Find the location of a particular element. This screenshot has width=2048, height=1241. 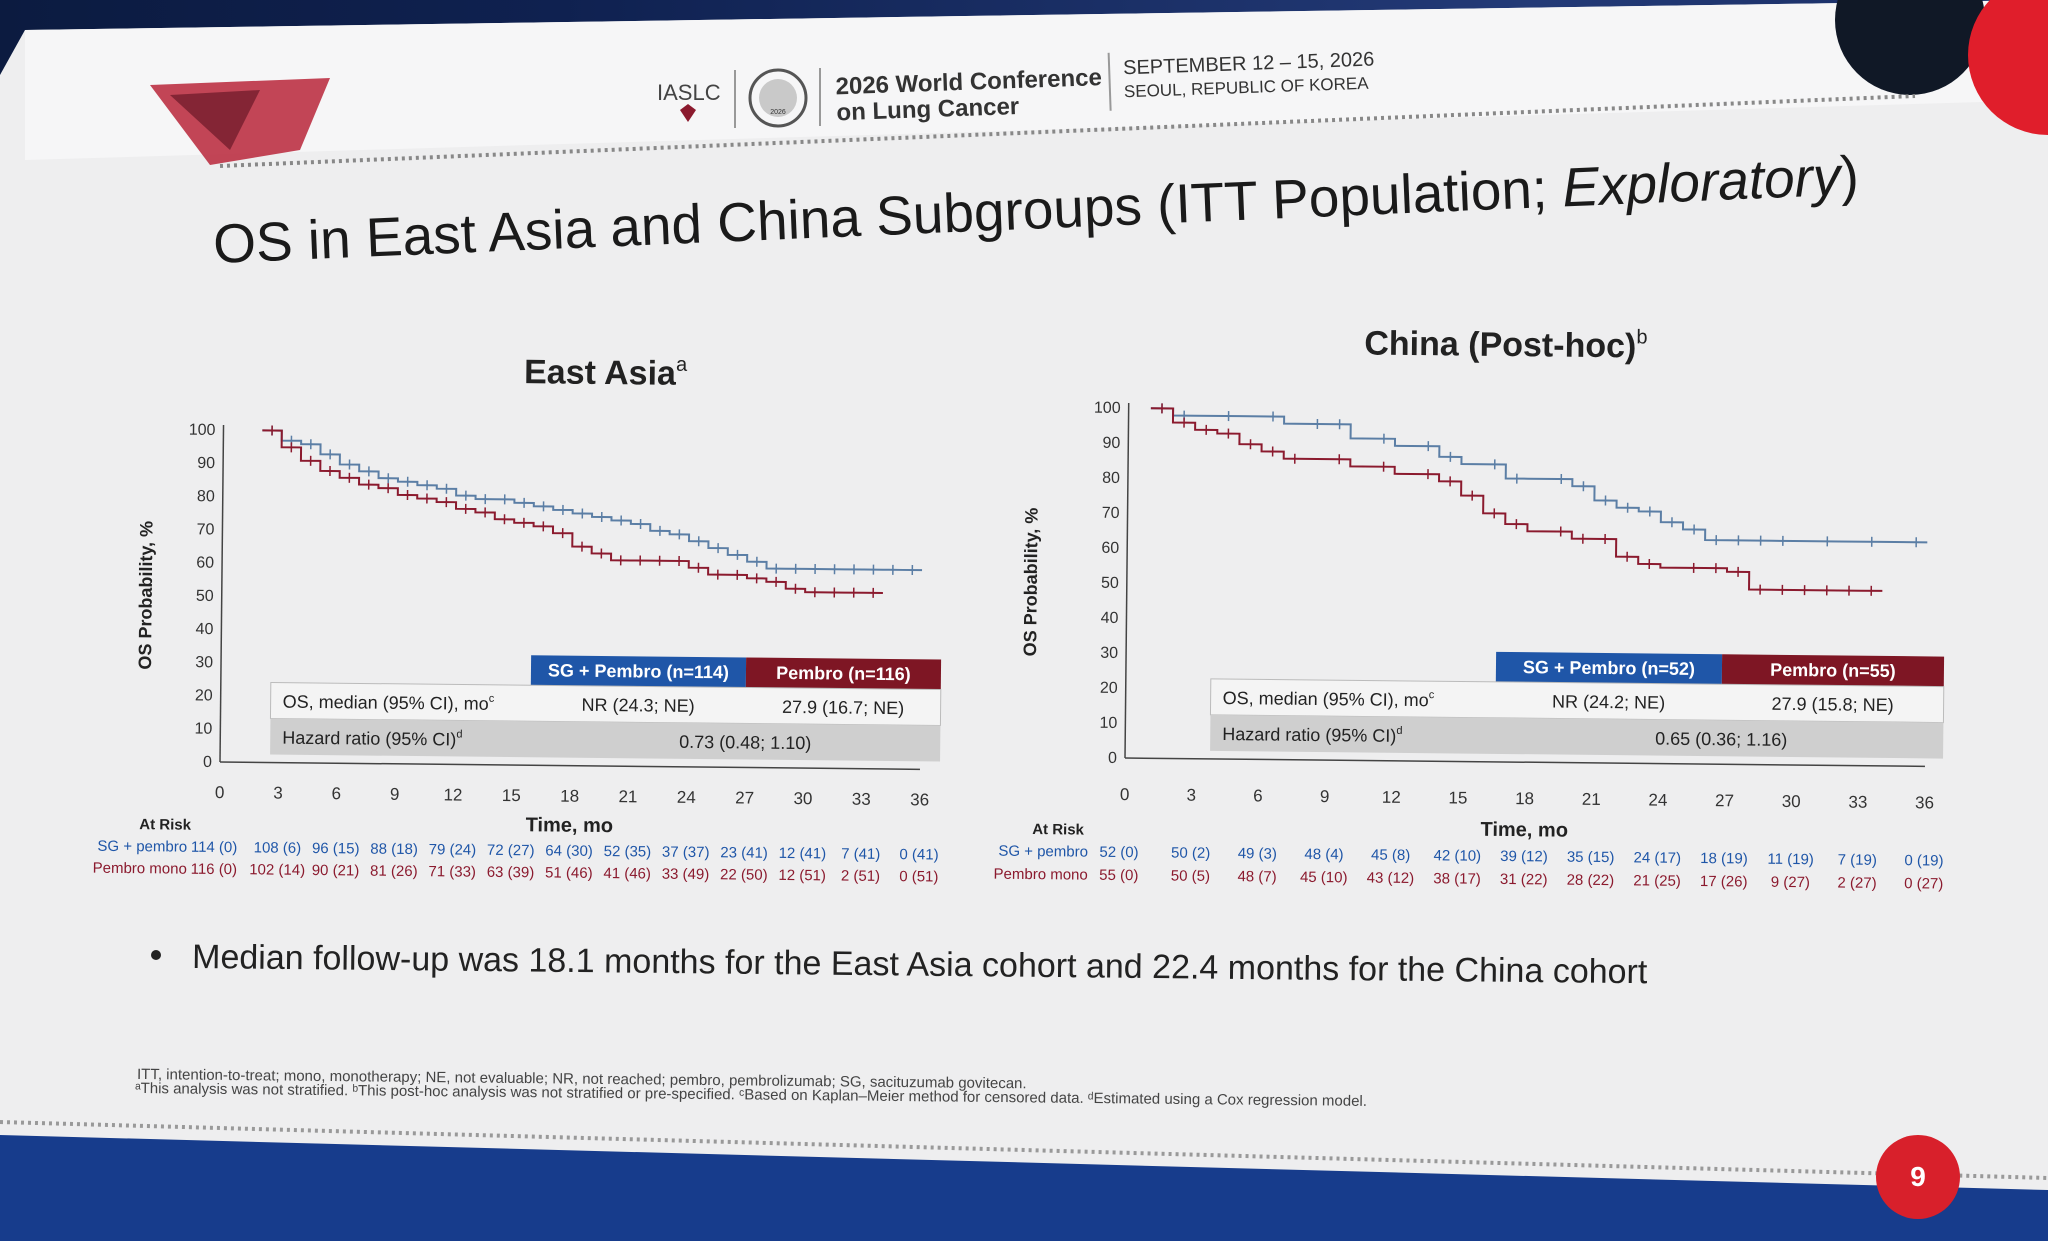

at-risk-value-pembro: 41 (46) is located at coordinates (627, 873).